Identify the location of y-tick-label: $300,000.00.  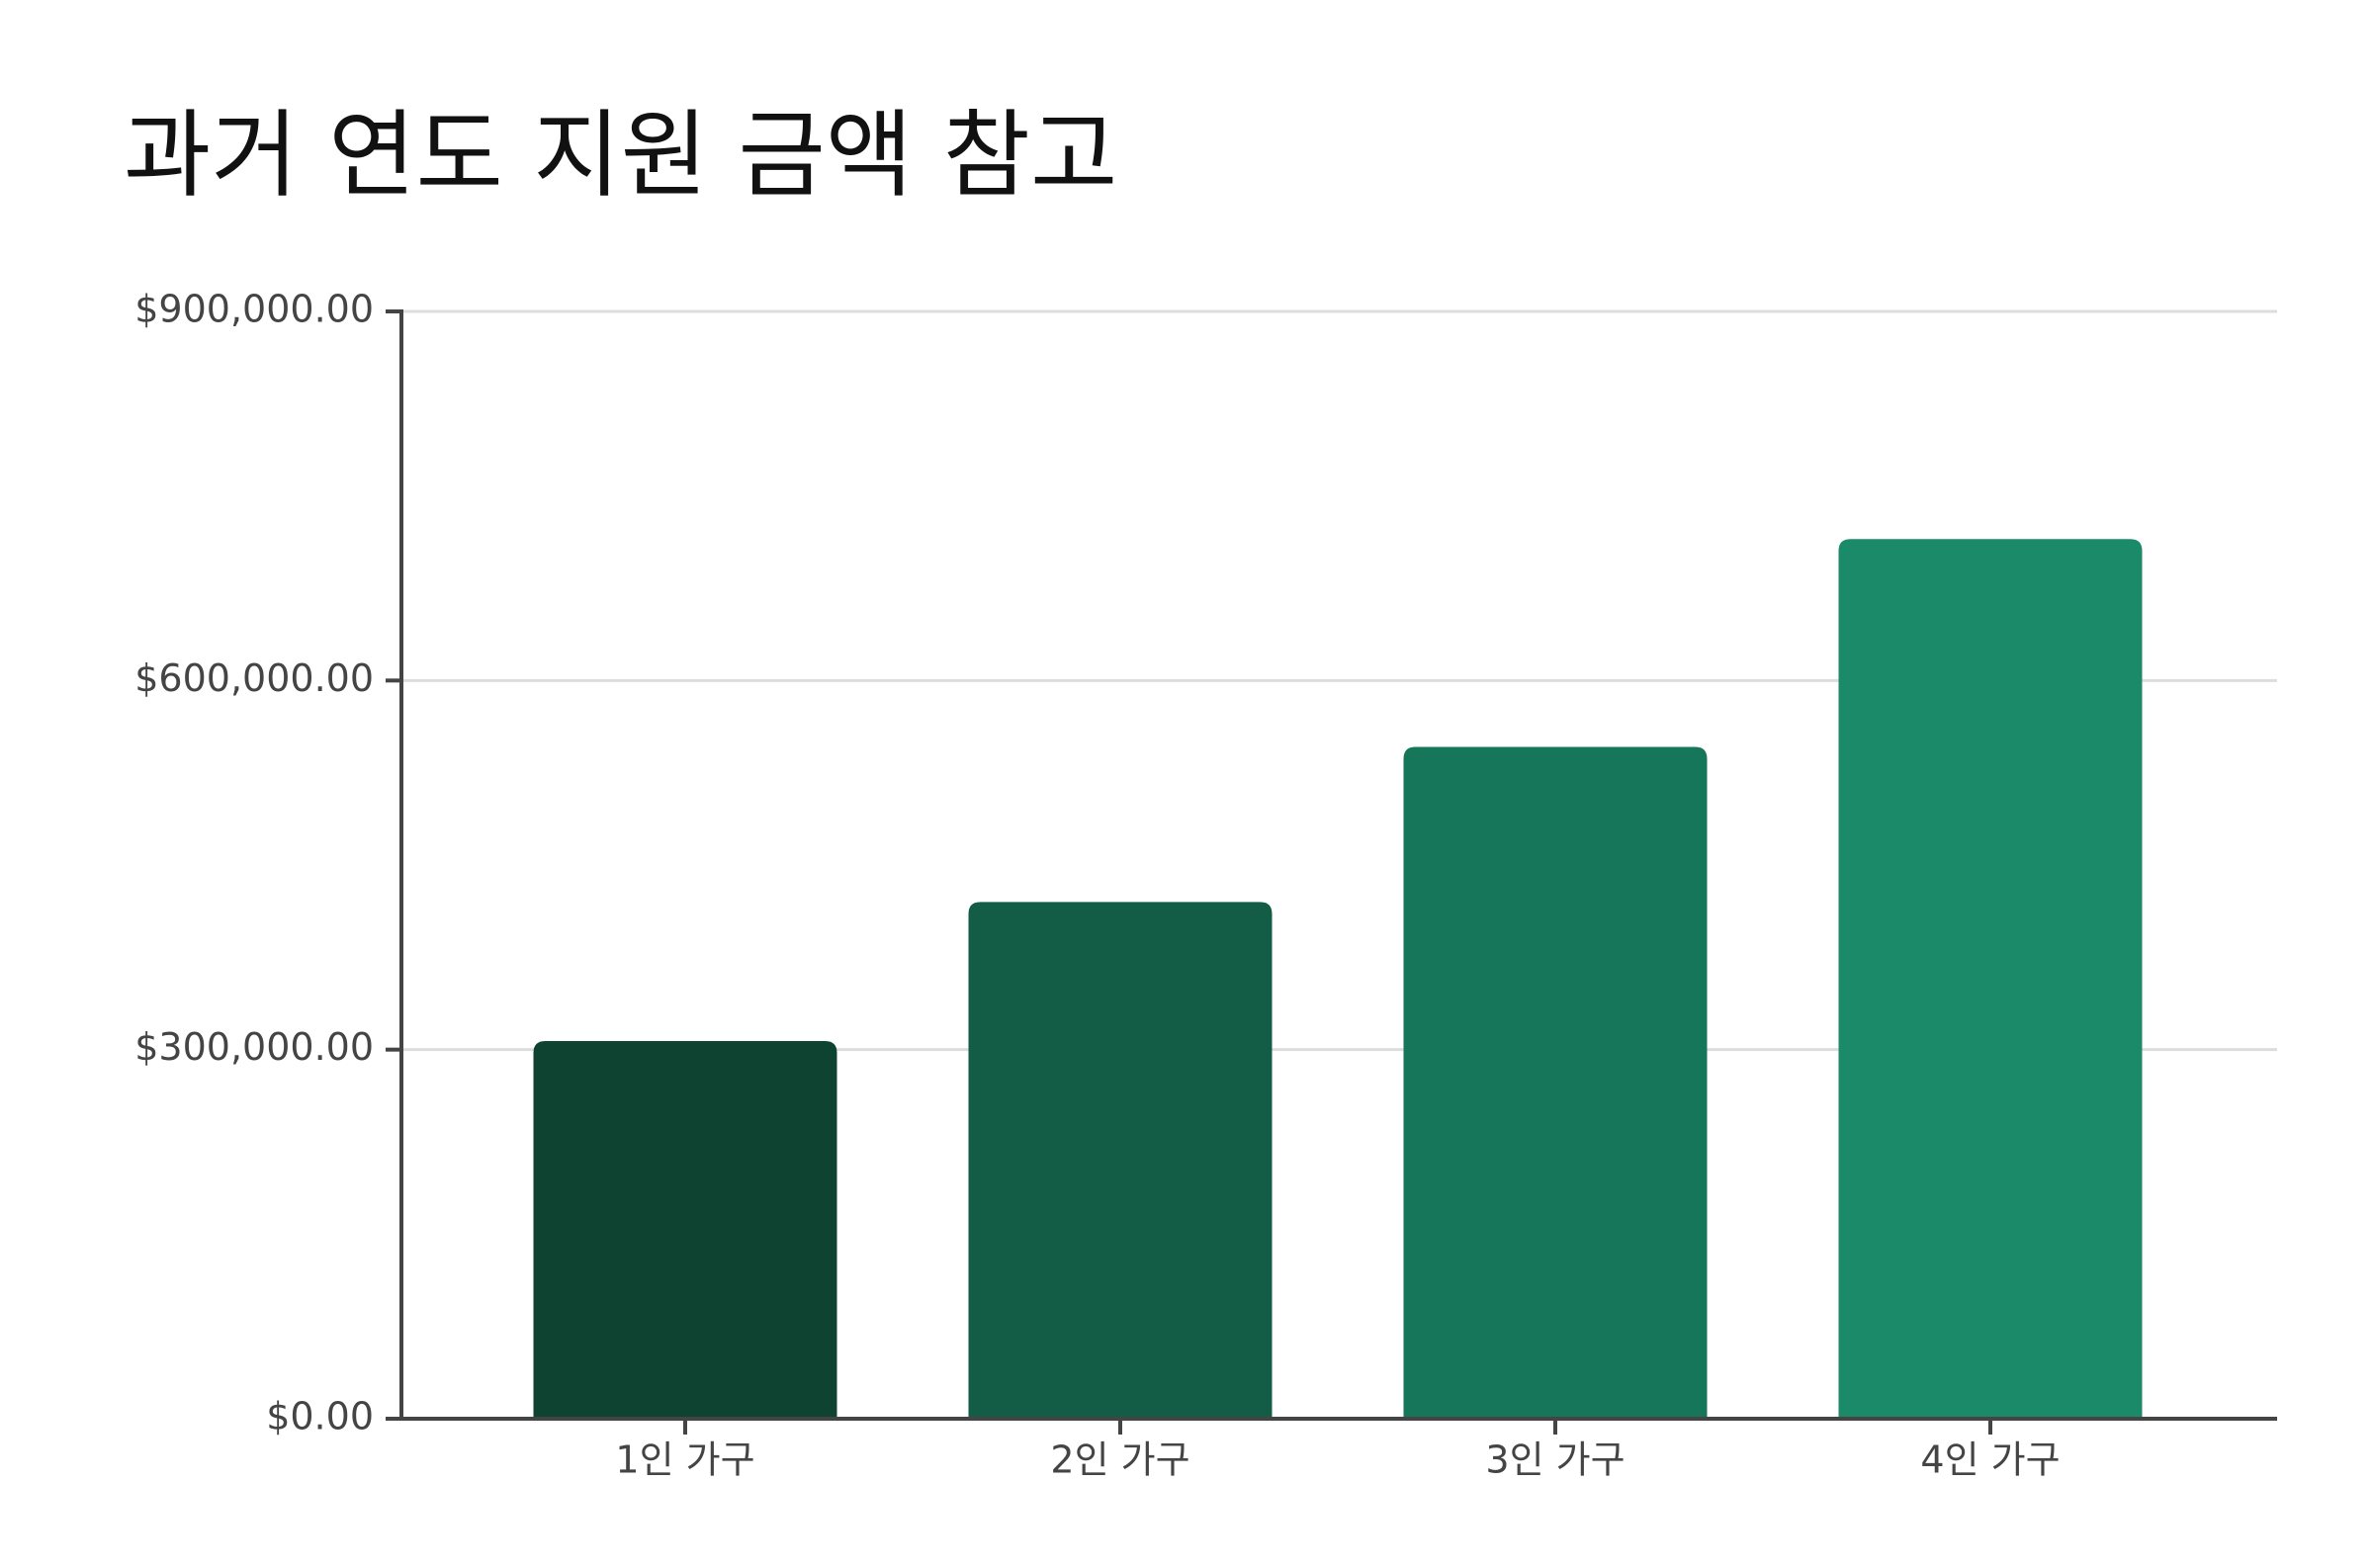
(254, 1047).